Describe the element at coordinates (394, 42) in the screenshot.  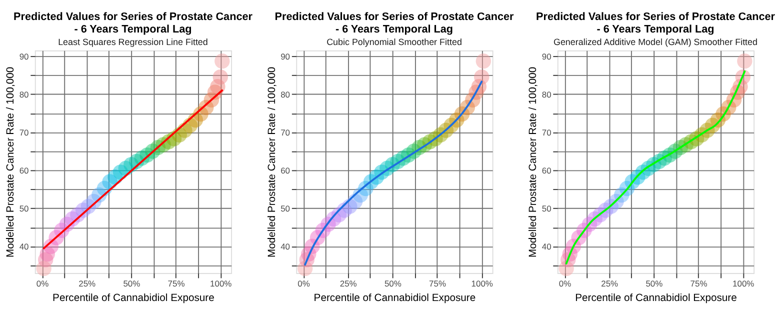
I see `chart-subtitle: Cubic Polynomial Smoother Fitted` at that location.